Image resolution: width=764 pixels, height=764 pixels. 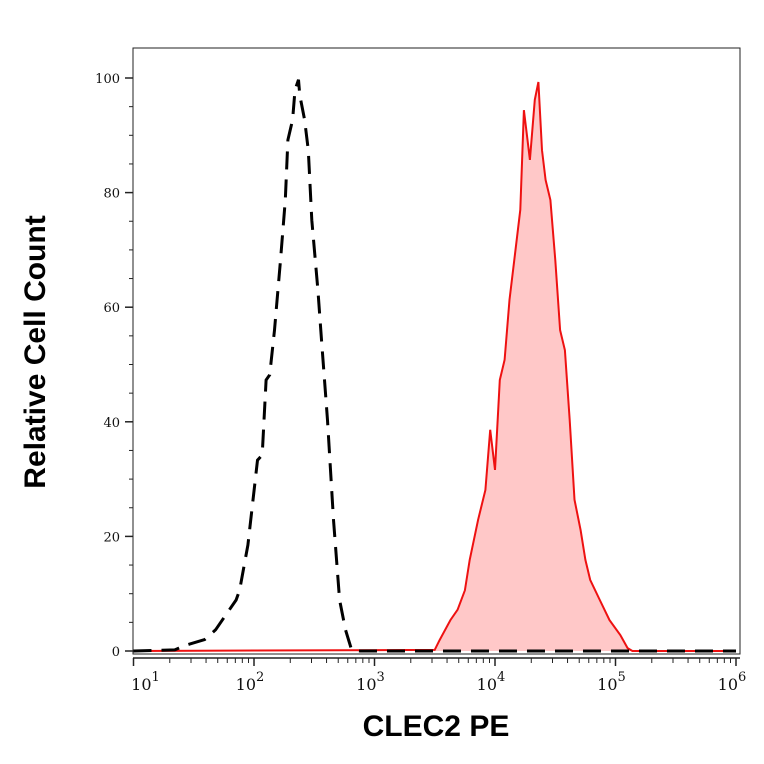 I want to click on y-axis-title: Relative Cell Count, so click(x=35, y=351).